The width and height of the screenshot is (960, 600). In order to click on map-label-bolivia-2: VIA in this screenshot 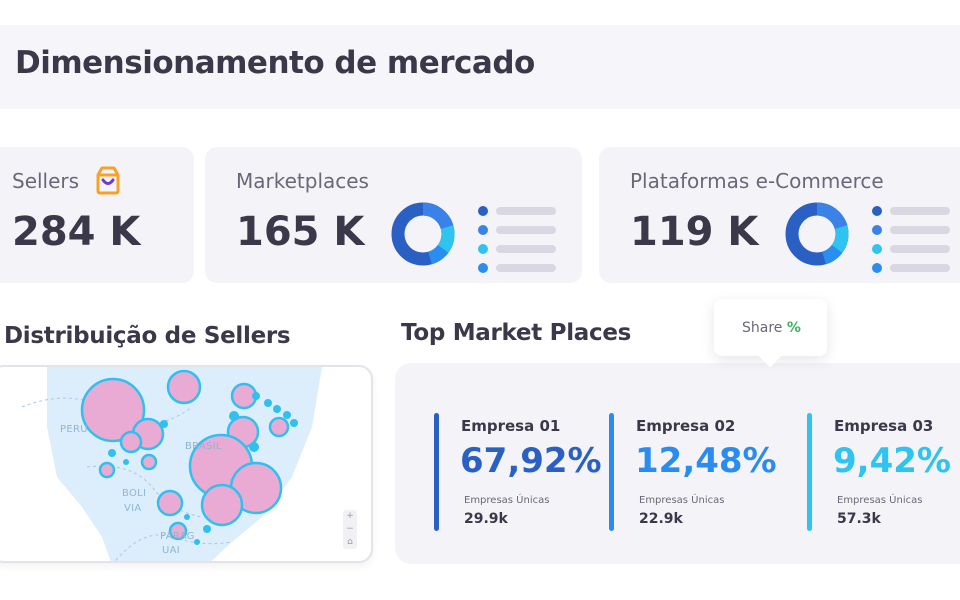, I will do `click(133, 508)`.